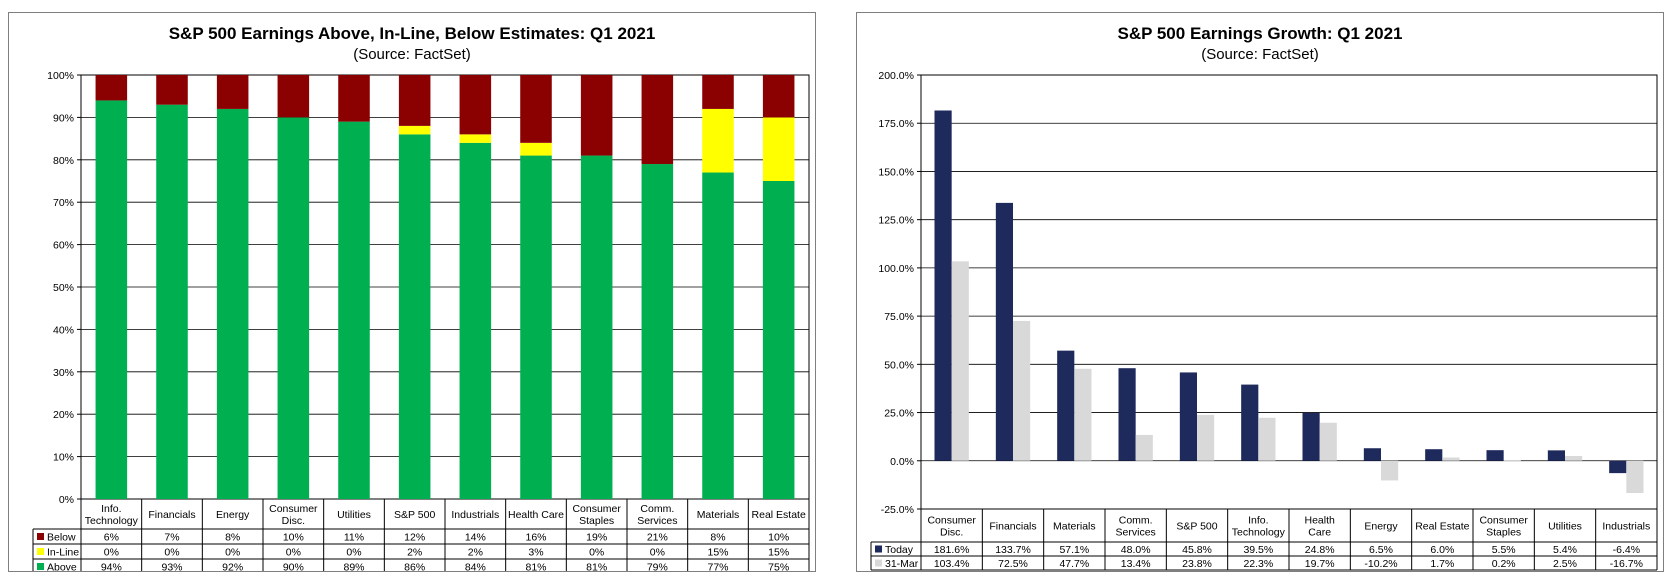 The image size is (1680, 584). Describe the element at coordinates (596, 538) in the screenshot. I see `data-label: 19%` at that location.